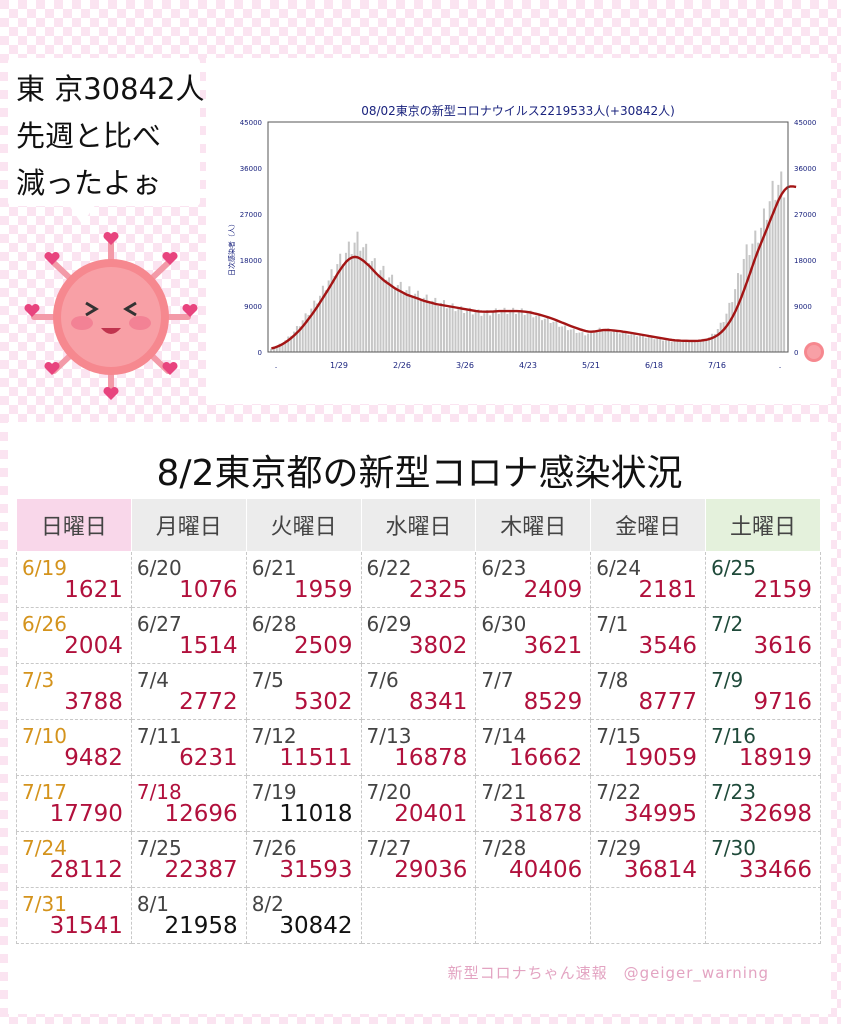 The width and height of the screenshot is (841, 1024). Describe the element at coordinates (93, 702) in the screenshot. I see `cell-count: 3788` at that location.